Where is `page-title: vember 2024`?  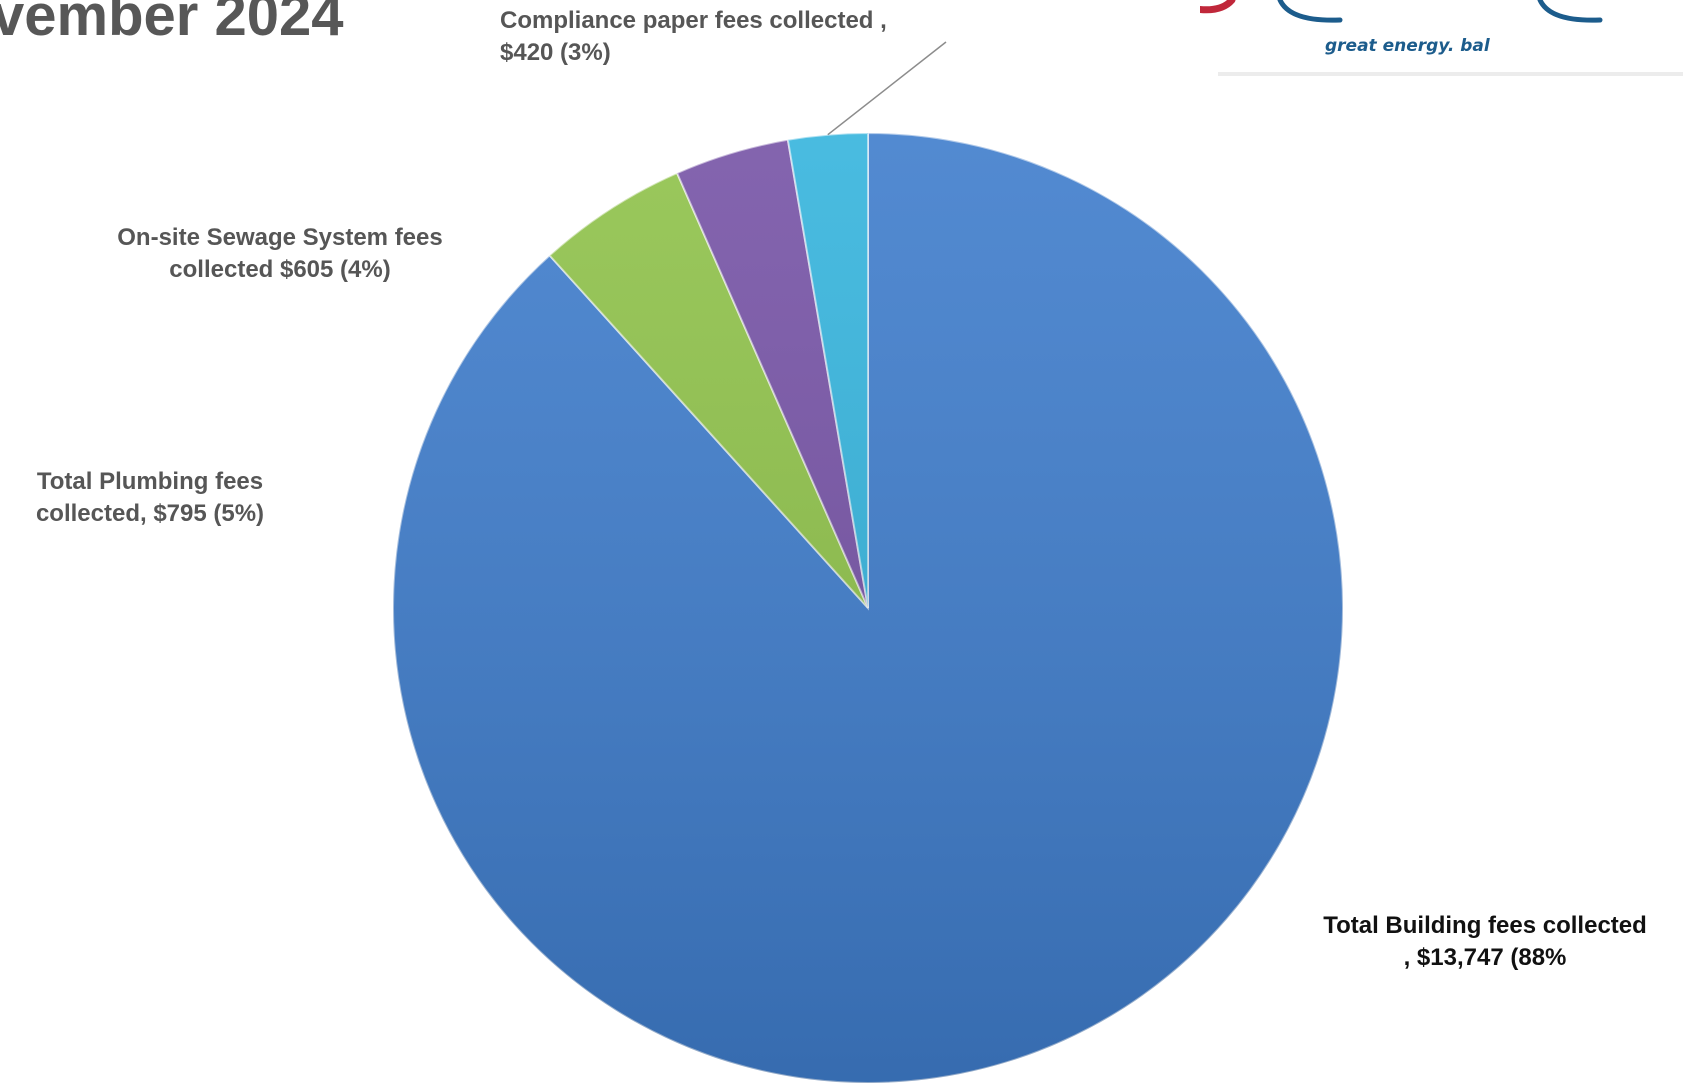 page-title: vember 2024 is located at coordinates (172, 24).